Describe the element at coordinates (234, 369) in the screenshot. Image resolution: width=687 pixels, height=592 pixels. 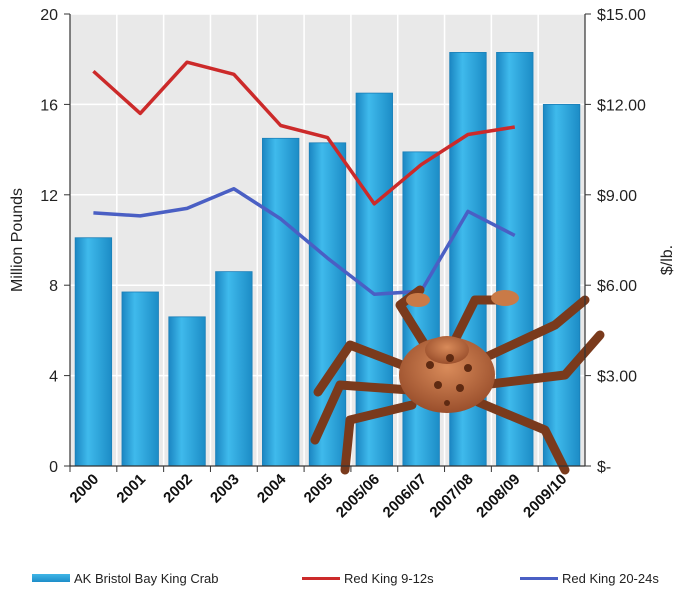
I see `bar-2003` at that location.